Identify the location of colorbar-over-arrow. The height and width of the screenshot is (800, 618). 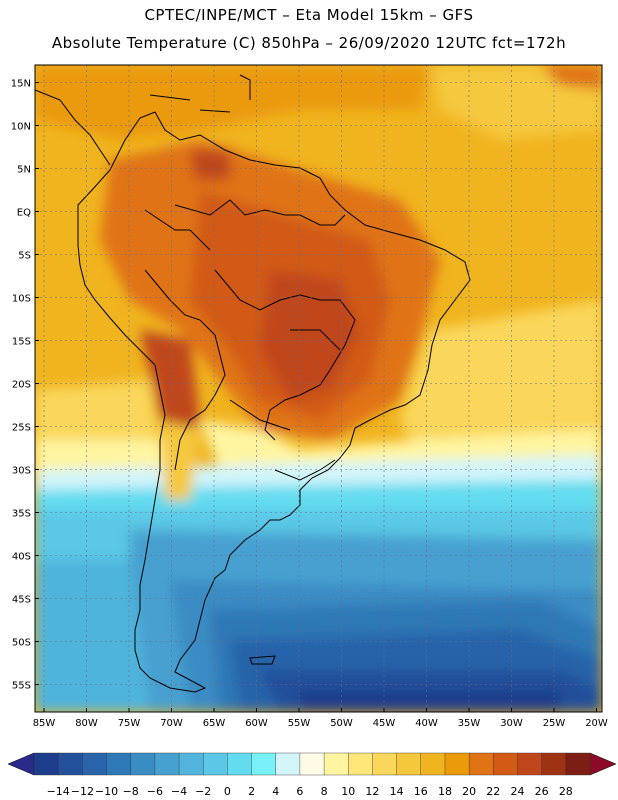
(603, 764).